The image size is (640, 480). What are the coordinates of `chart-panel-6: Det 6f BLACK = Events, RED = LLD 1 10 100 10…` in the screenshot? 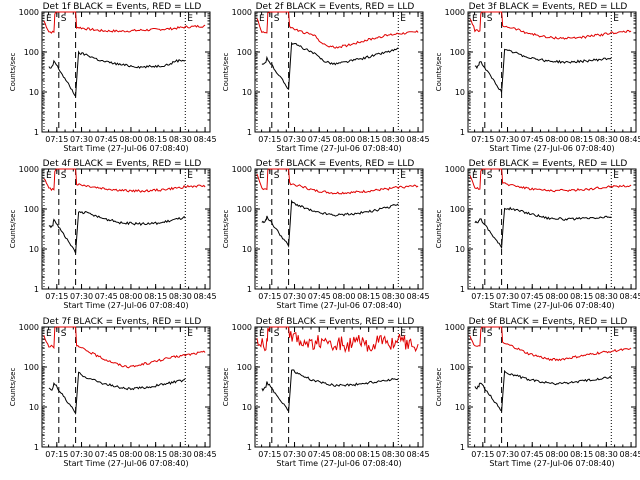 It's located at (537, 234).